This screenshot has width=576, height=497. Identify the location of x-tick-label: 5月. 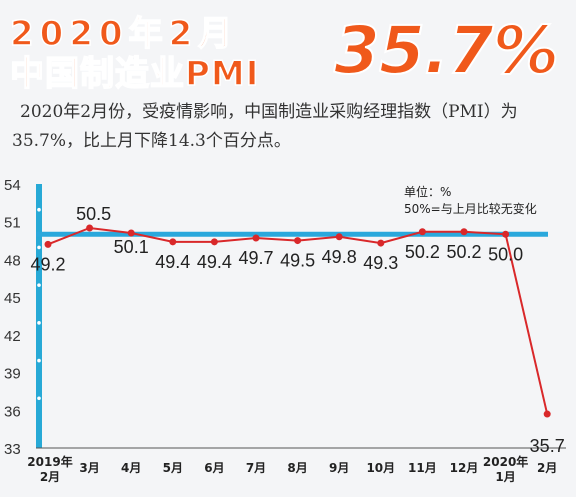
(173, 468).